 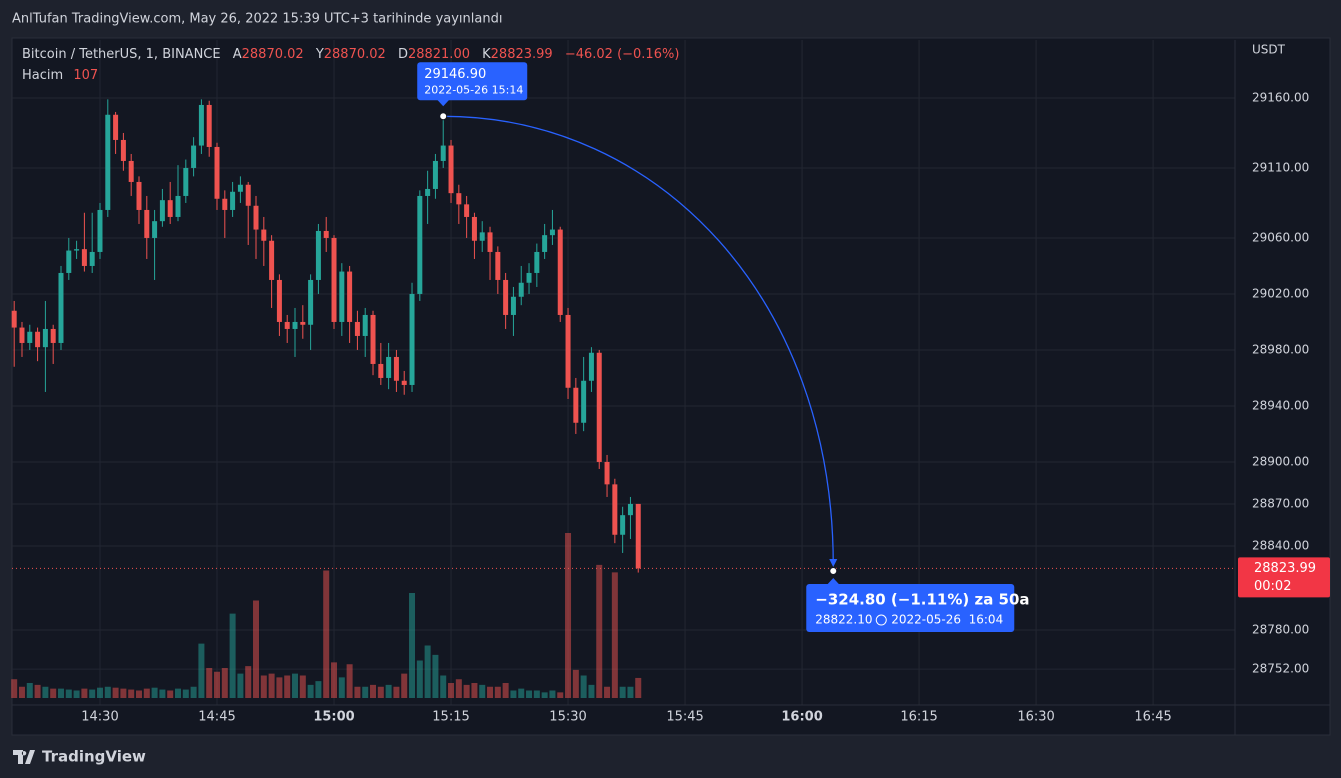 I want to click on x-tick-label: 16:45, so click(x=1152, y=717).